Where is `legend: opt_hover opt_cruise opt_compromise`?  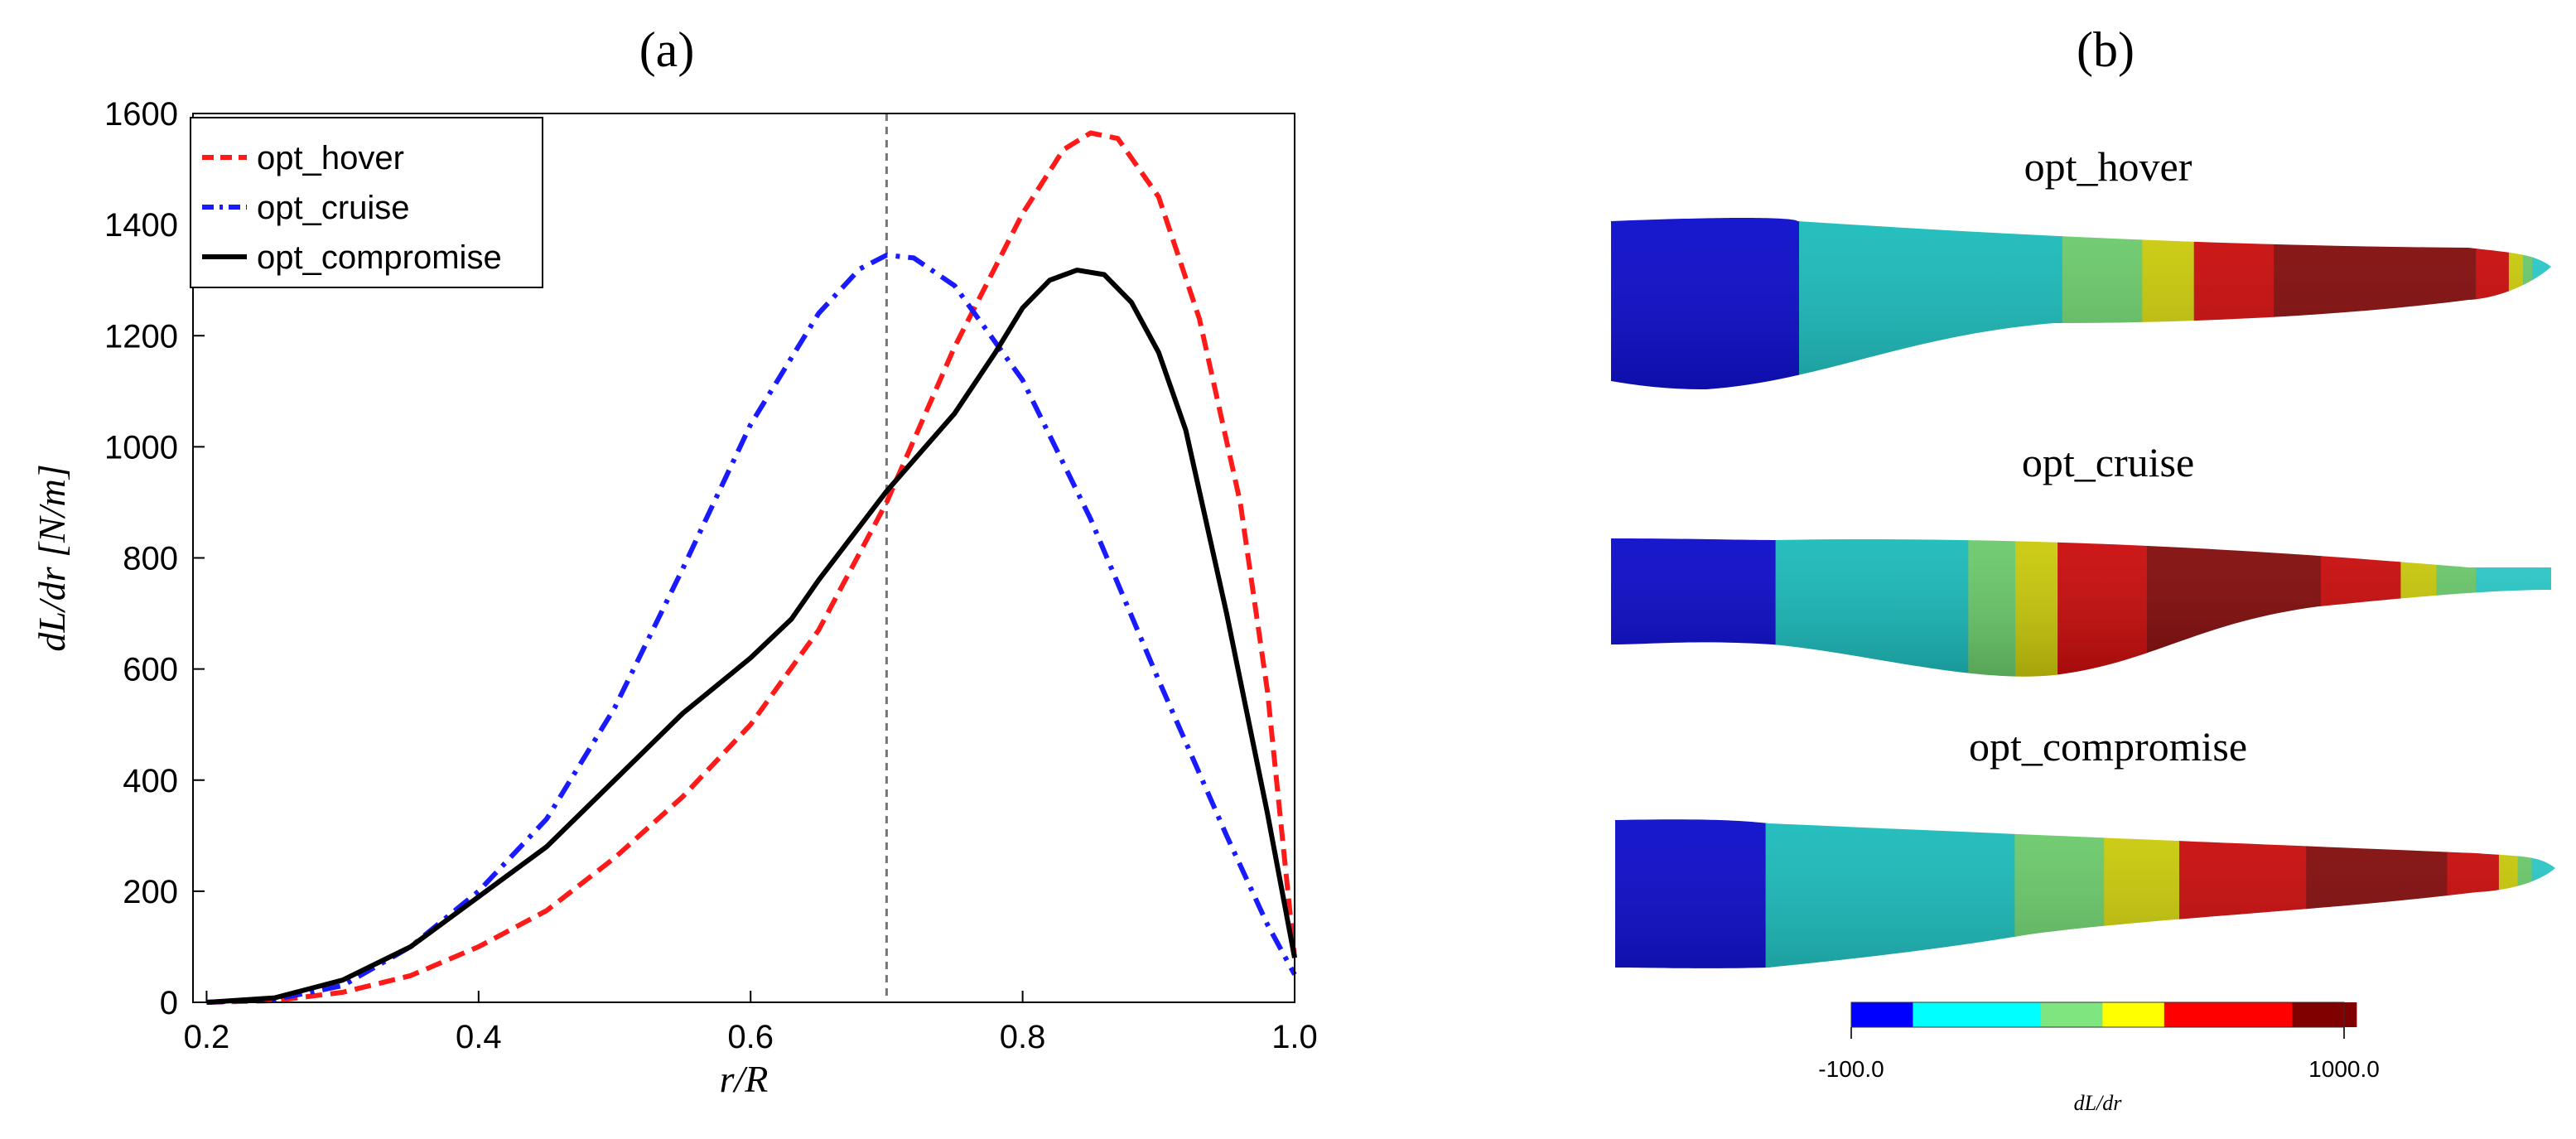 legend: opt_hover opt_cruise opt_compromise is located at coordinates (366, 203).